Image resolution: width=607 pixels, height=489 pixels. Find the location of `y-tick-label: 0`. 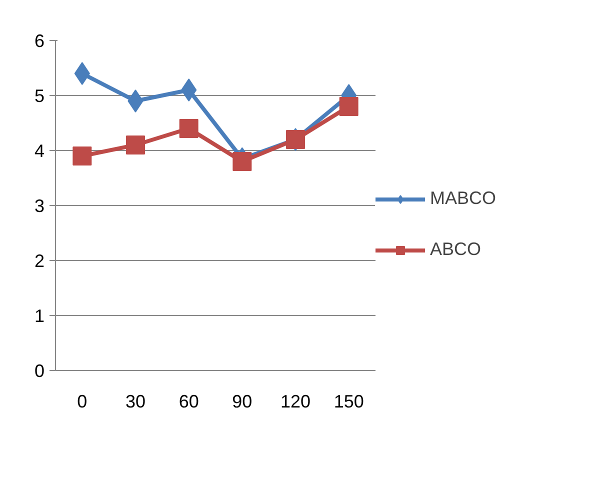

y-tick-label: 0 is located at coordinates (39, 371).